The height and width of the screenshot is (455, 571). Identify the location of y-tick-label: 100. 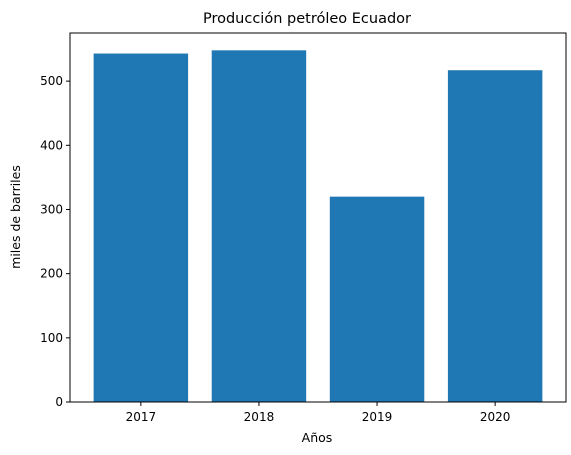
(51, 338).